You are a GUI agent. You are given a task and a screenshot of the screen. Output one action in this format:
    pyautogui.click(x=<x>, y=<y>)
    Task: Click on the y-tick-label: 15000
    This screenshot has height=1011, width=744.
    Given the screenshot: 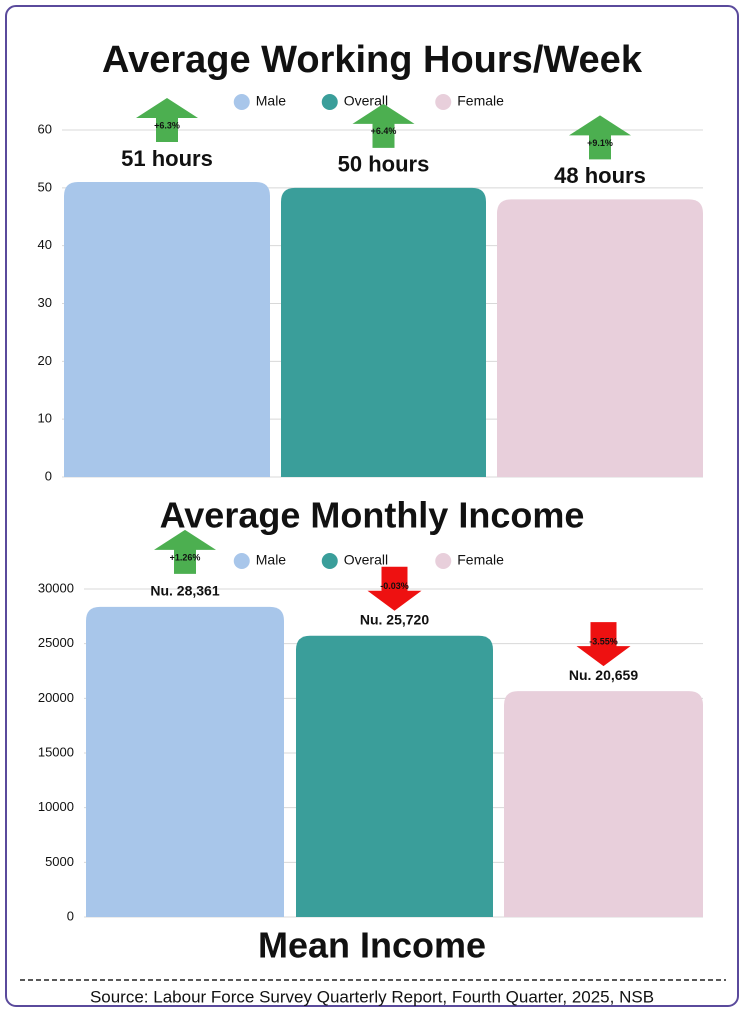 What is the action you would take?
    pyautogui.click(x=56, y=751)
    